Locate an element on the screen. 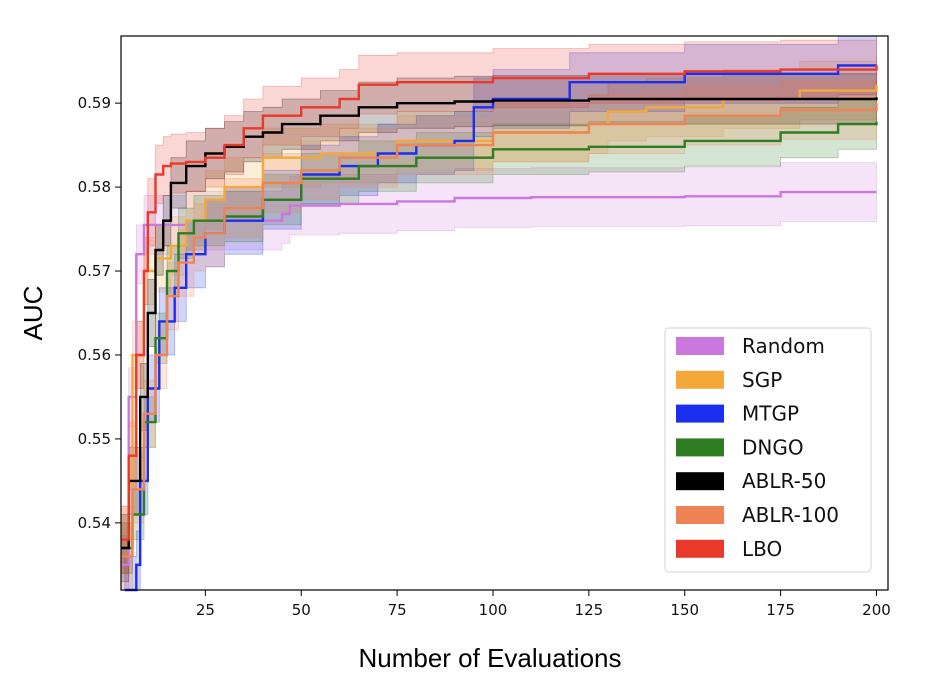 This screenshot has height=694, width=944. legend-label-random: Random is located at coordinates (783, 346).